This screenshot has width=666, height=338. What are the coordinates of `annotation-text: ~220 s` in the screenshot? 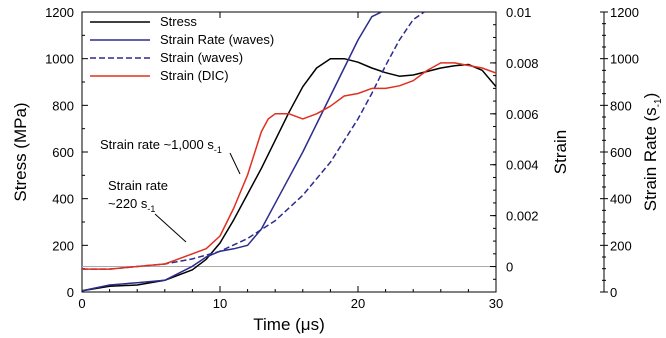 It's located at (128, 203).